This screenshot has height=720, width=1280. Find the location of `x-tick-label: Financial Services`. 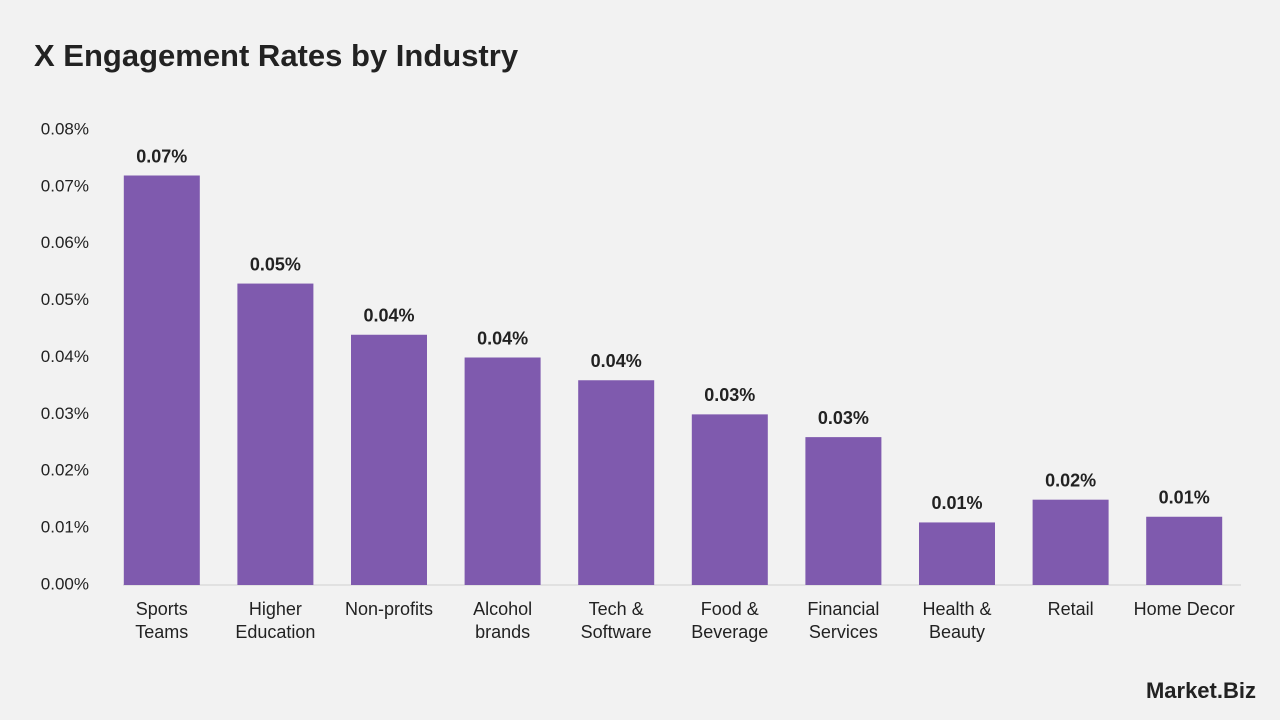

x-tick-label: Financial Services is located at coordinates (843, 620).